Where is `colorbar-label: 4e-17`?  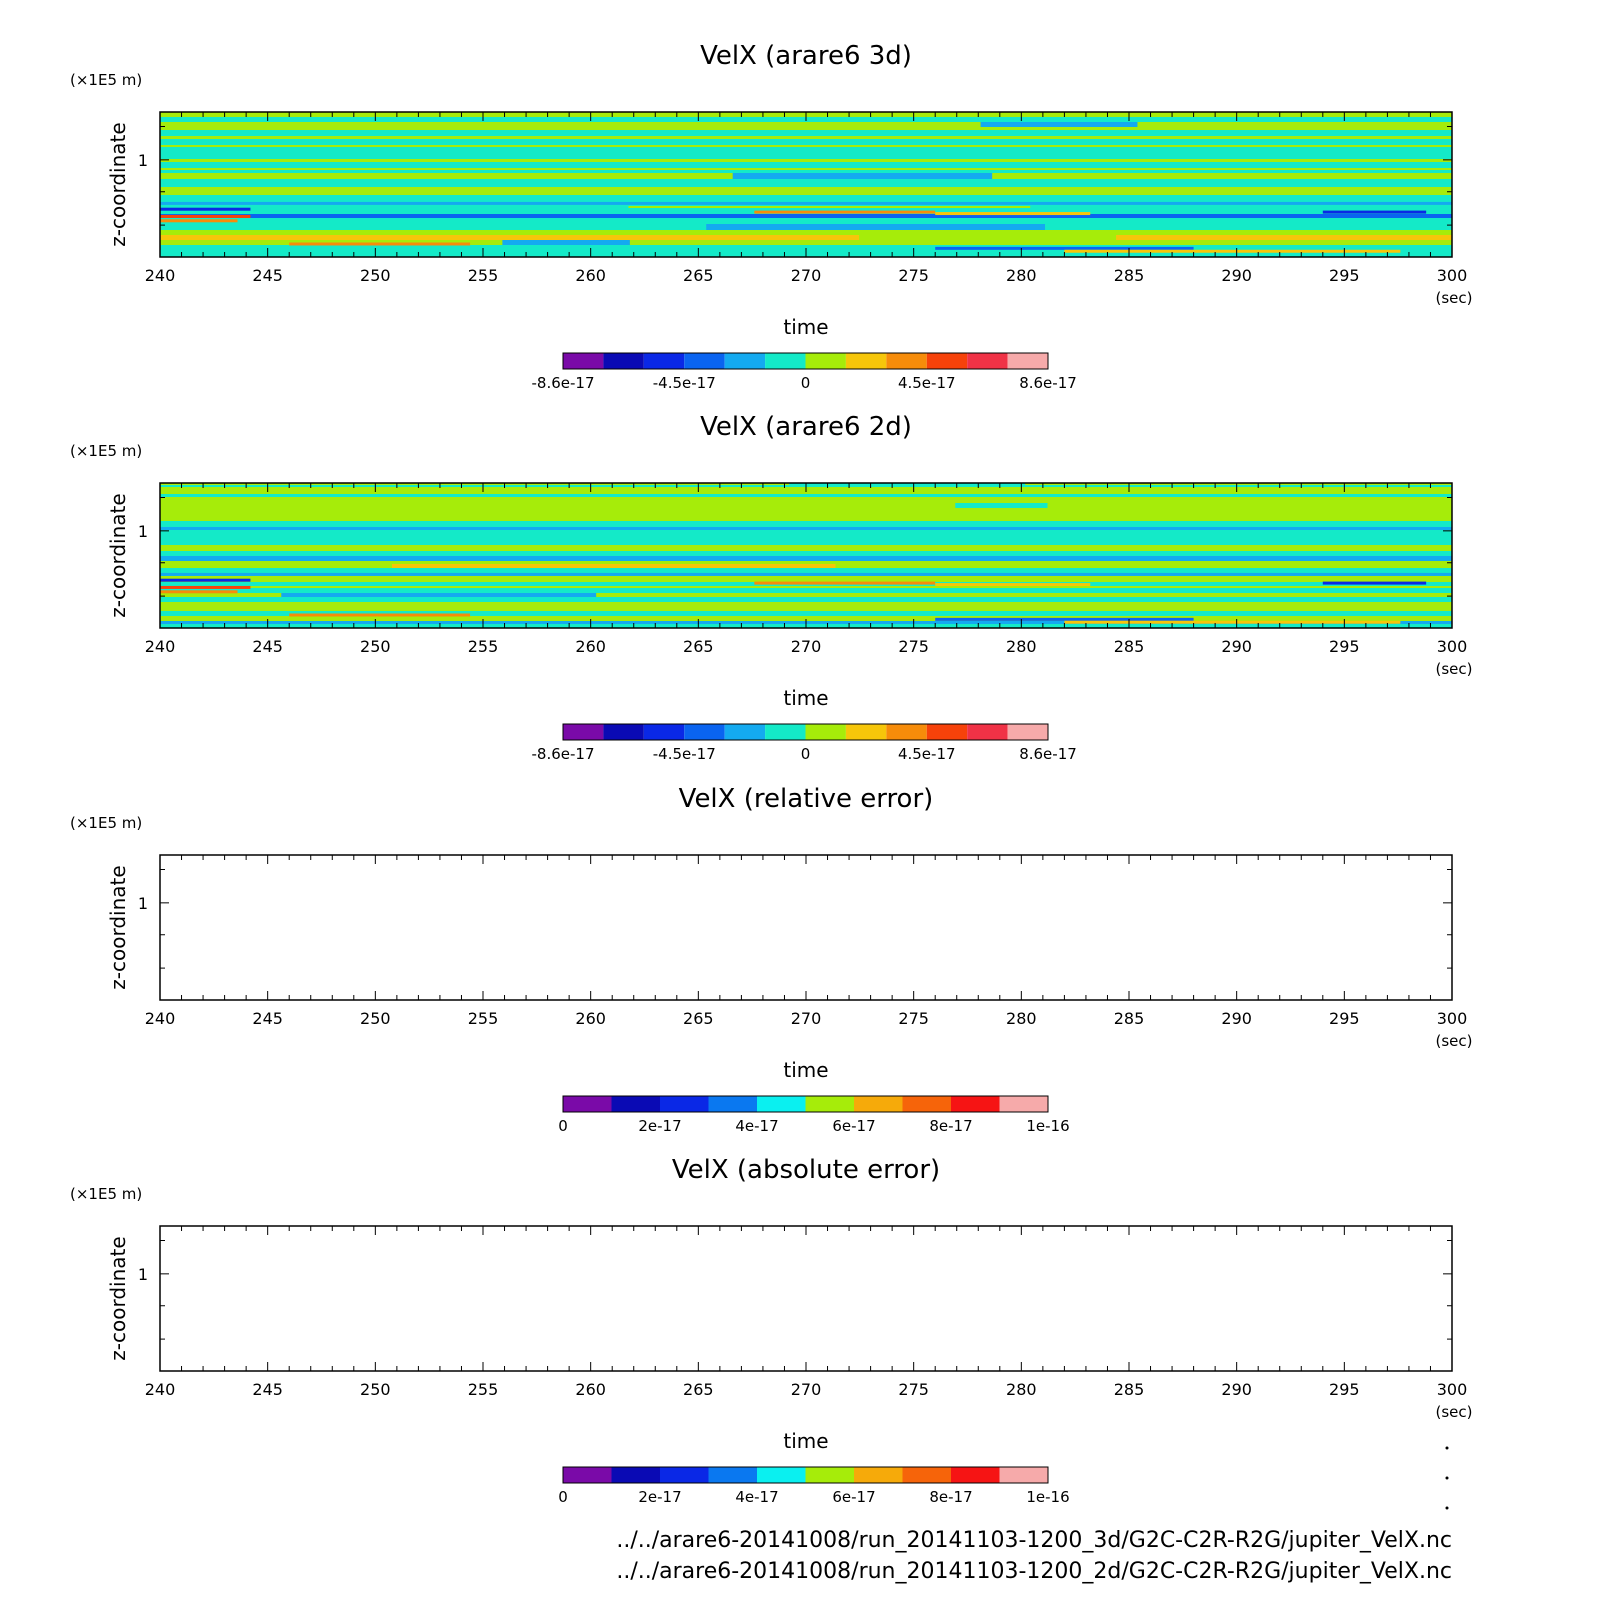 colorbar-label: 4e-17 is located at coordinates (756, 1126).